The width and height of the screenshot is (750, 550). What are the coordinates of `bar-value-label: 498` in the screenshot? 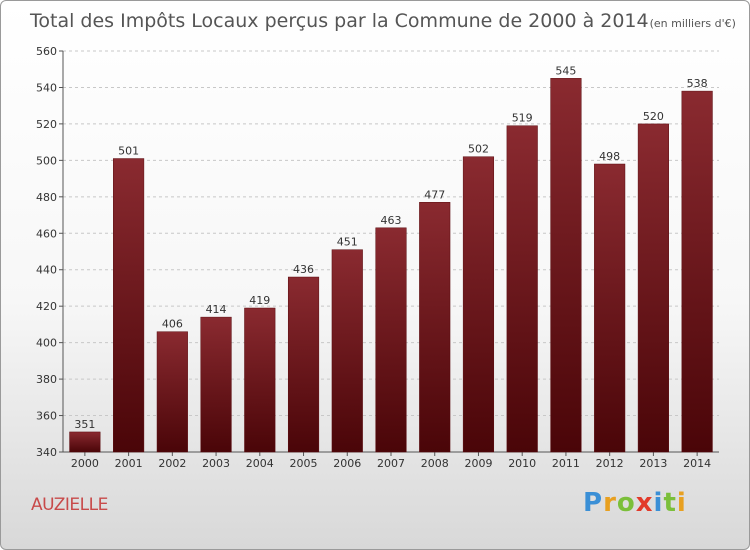 It's located at (609, 156).